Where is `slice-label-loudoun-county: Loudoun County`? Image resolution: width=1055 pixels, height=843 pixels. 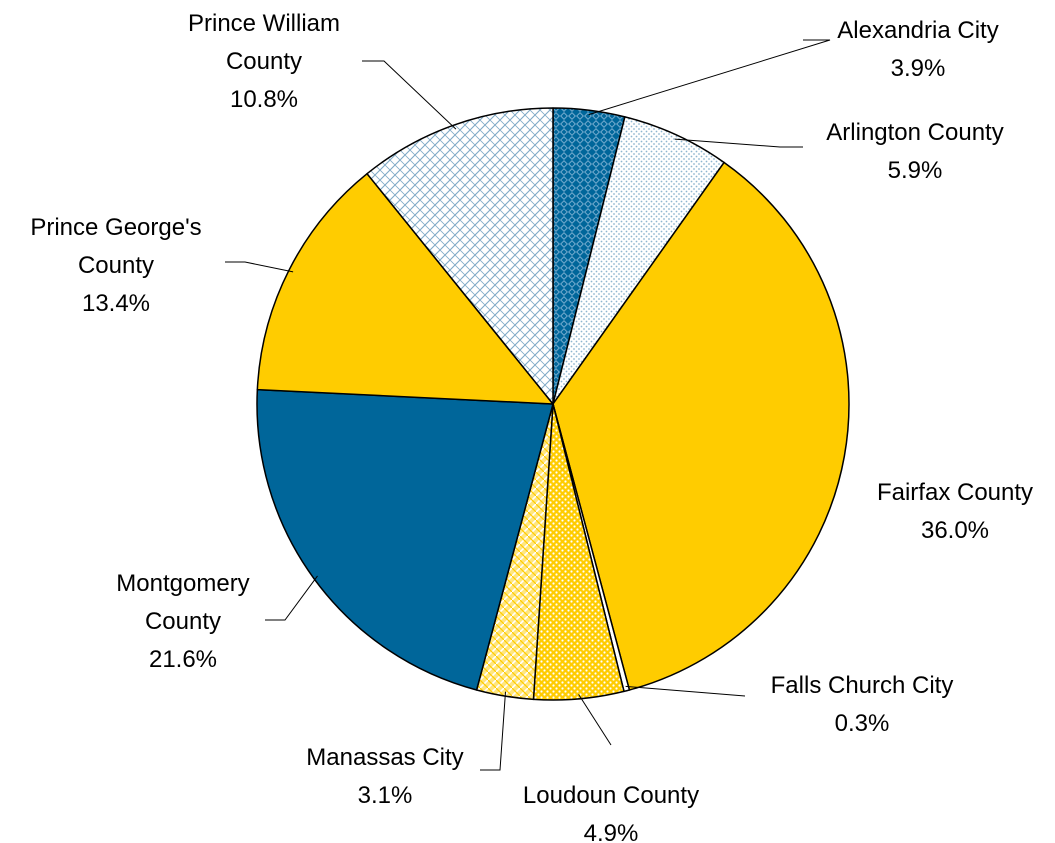
slice-label-loudoun-county: Loudoun County is located at coordinates (611, 795).